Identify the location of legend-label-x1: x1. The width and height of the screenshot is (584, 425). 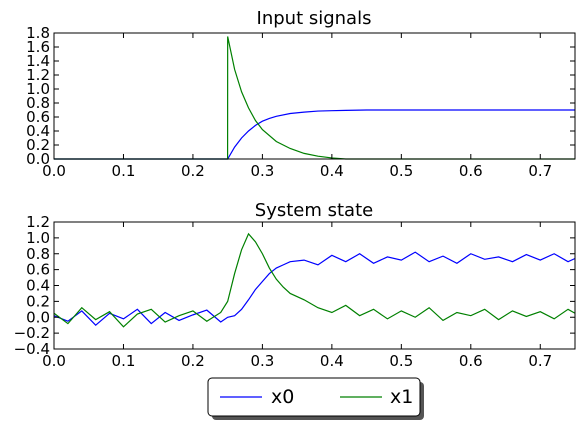
(401, 397).